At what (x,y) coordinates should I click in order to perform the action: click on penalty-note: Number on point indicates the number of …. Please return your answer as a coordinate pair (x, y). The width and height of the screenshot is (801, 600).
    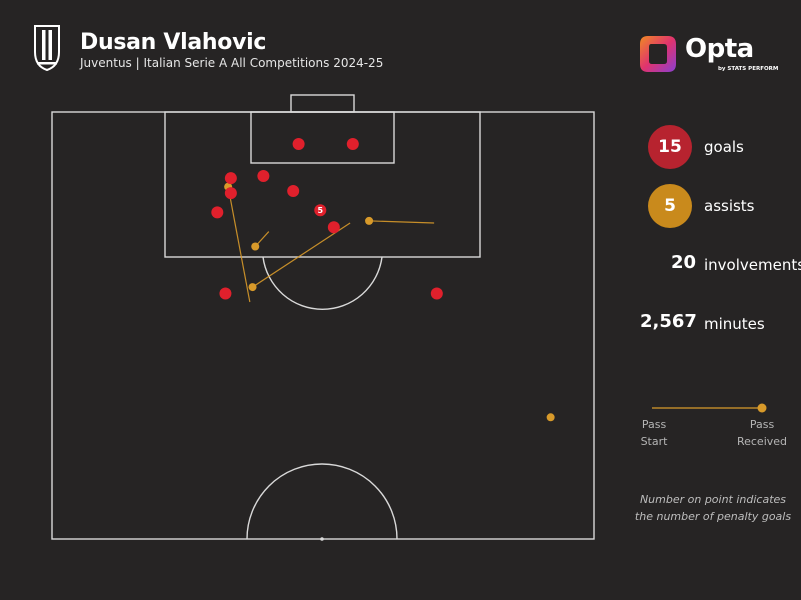
    Looking at the image, I should click on (713, 508).